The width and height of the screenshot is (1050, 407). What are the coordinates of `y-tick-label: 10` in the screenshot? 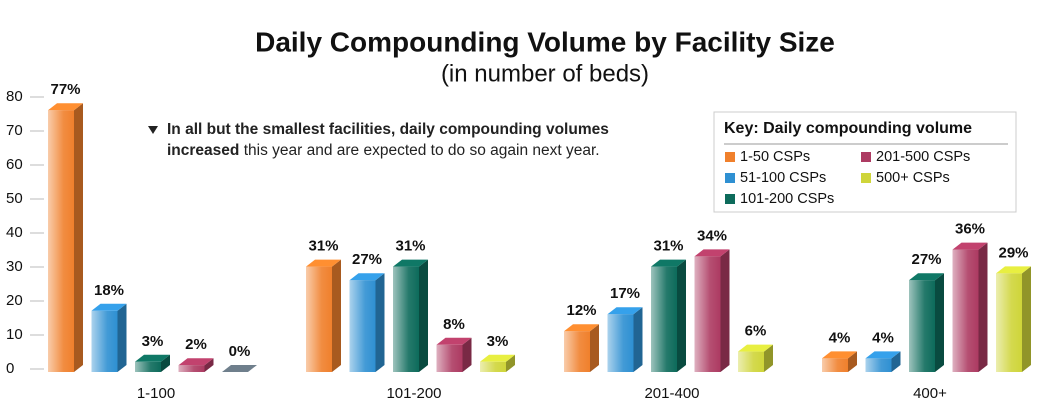 It's located at (14, 334).